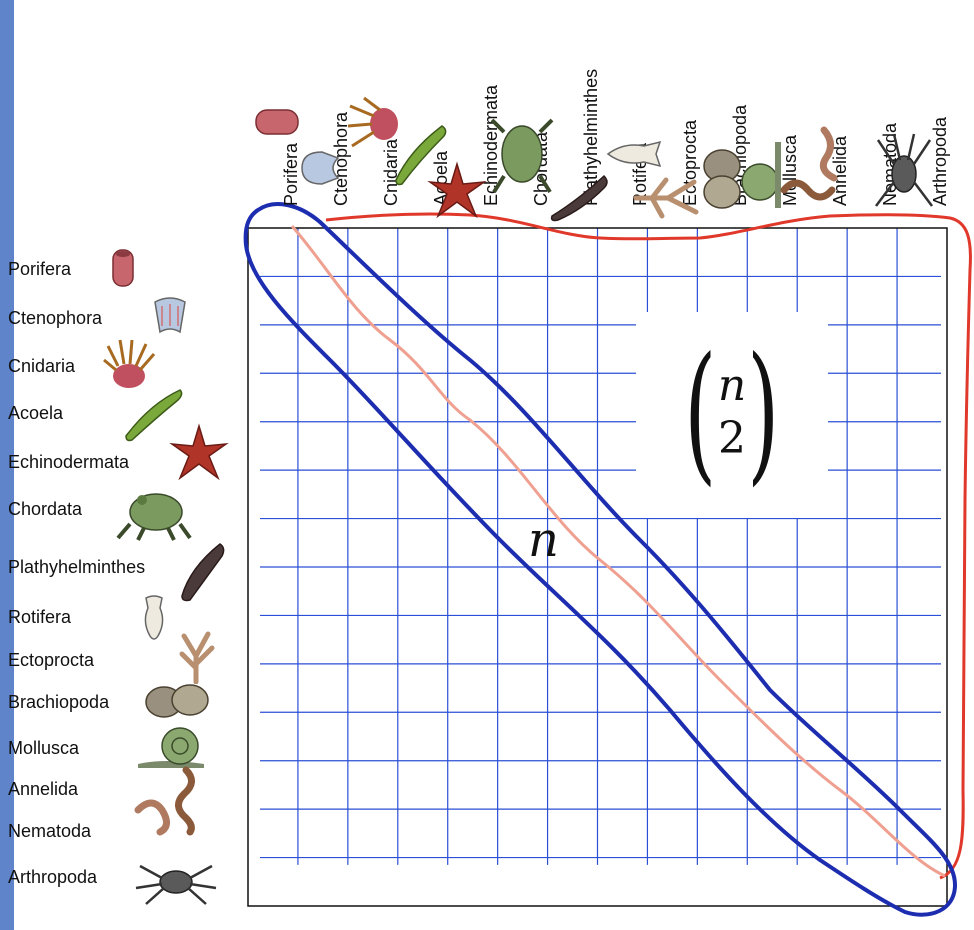 The image size is (974, 930). I want to click on diagonal-label: n, so click(543, 540).